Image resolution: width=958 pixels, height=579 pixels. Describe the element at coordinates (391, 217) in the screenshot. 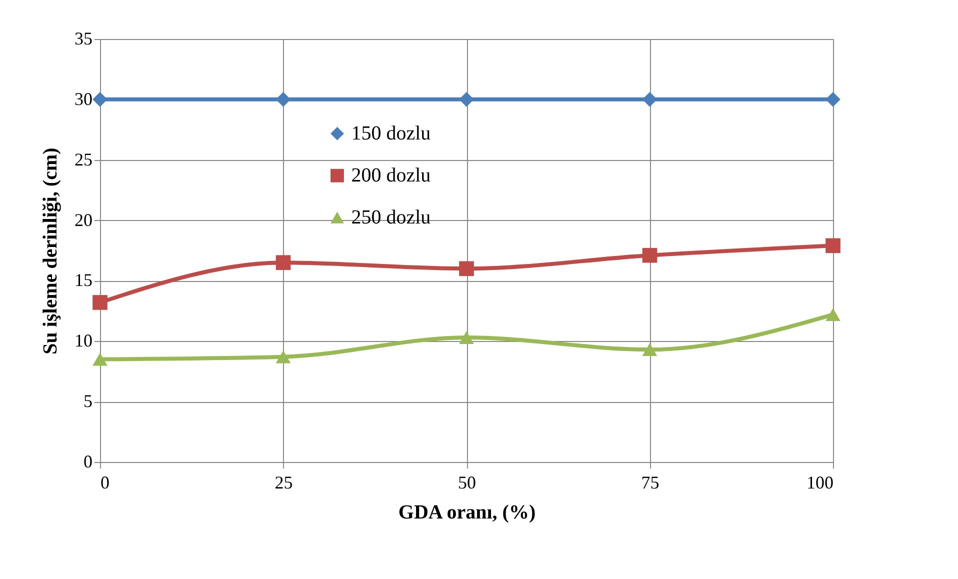

I see `legend-label: 250 dozlu` at that location.